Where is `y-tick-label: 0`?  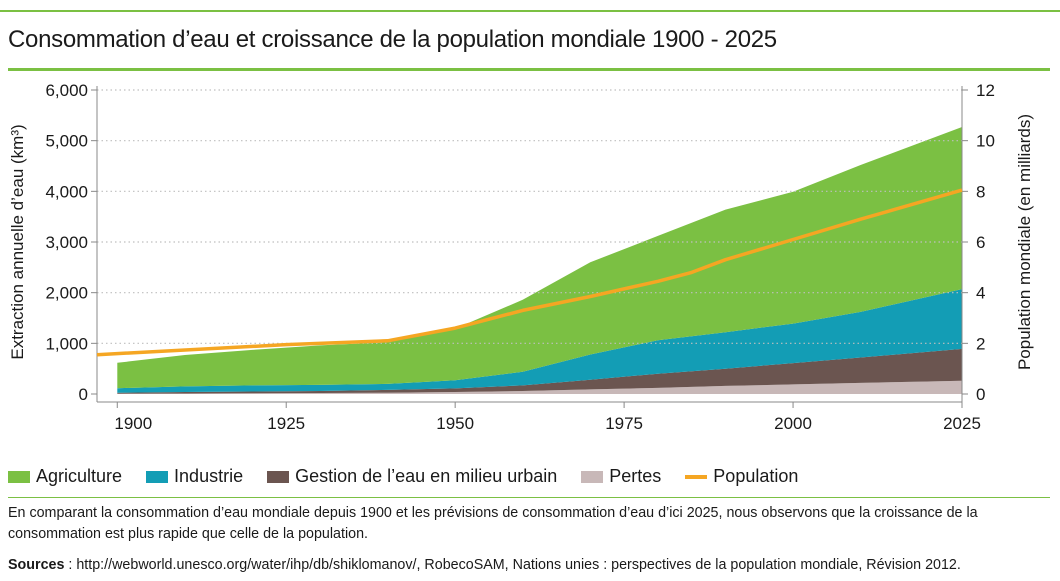
y-tick-label: 0 is located at coordinates (83, 394).